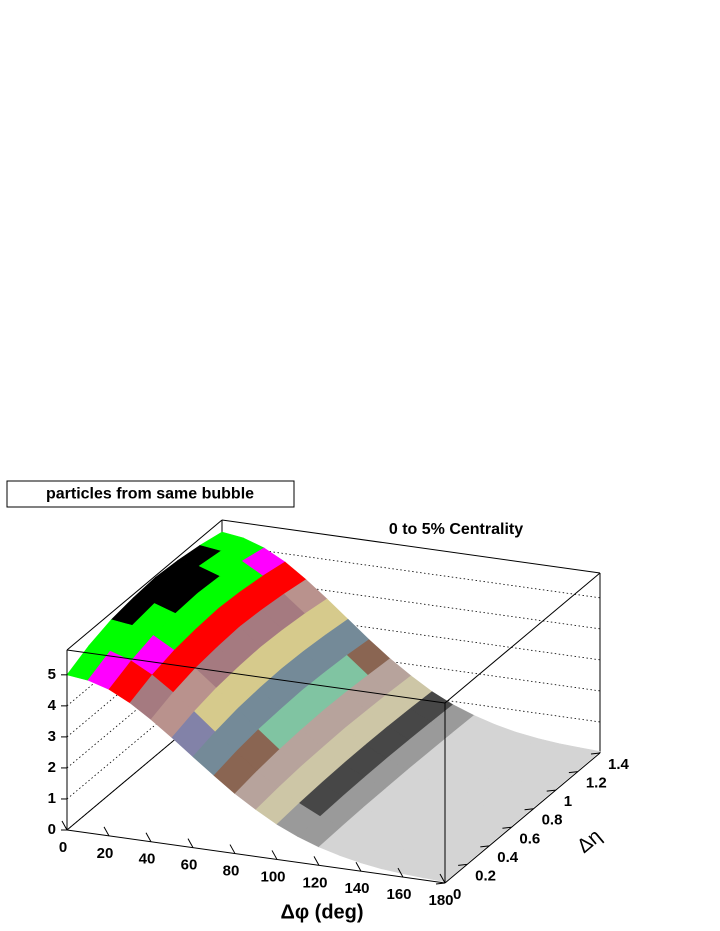 This screenshot has height=931, width=720. What do you see at coordinates (568, 801) in the screenshot?
I see `y-tick-label: 1` at bounding box center [568, 801].